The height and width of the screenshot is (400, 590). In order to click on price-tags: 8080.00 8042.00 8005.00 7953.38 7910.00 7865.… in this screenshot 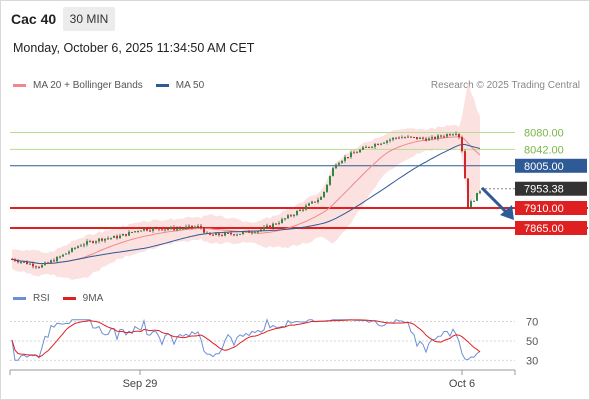, I will do `click(533, 180)`.